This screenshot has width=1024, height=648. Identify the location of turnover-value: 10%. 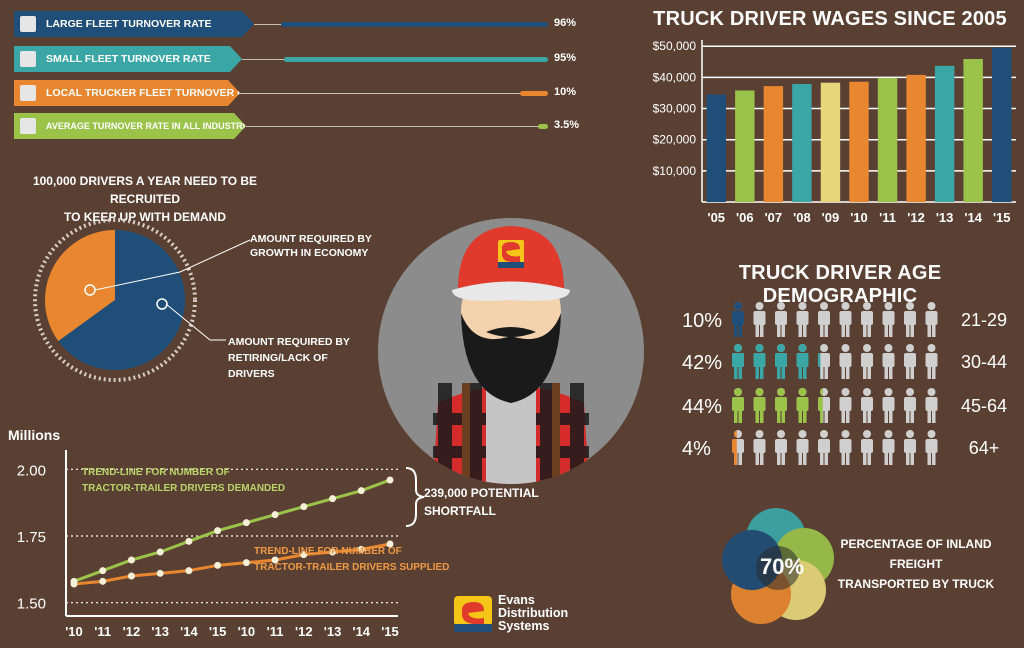
(565, 92).